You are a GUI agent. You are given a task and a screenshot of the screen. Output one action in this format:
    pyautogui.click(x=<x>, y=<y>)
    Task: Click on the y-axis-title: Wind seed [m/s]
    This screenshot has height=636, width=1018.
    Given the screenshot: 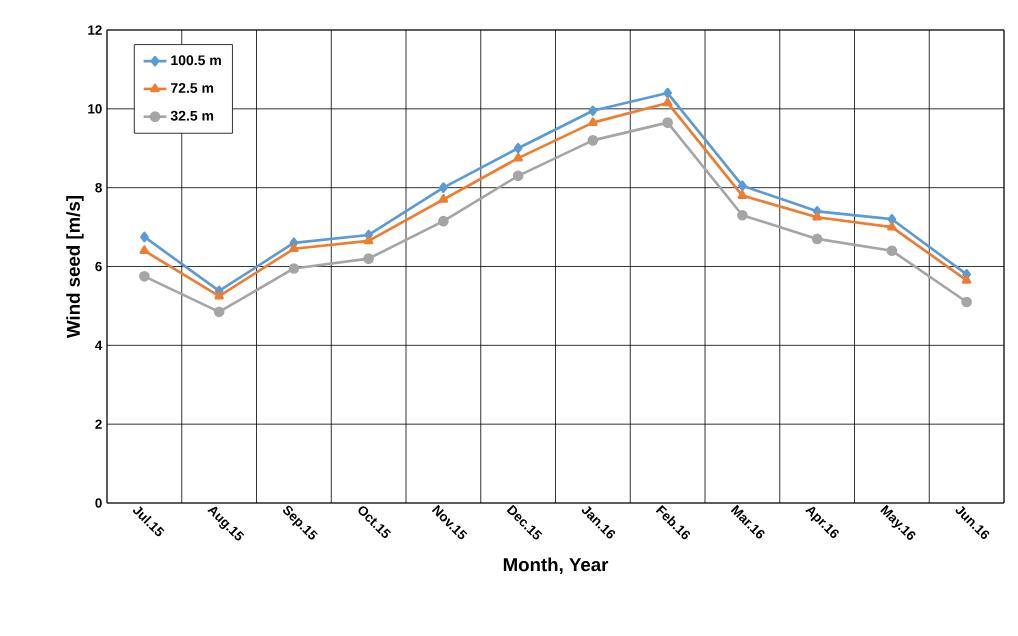 What is the action you would take?
    pyautogui.click(x=75, y=267)
    